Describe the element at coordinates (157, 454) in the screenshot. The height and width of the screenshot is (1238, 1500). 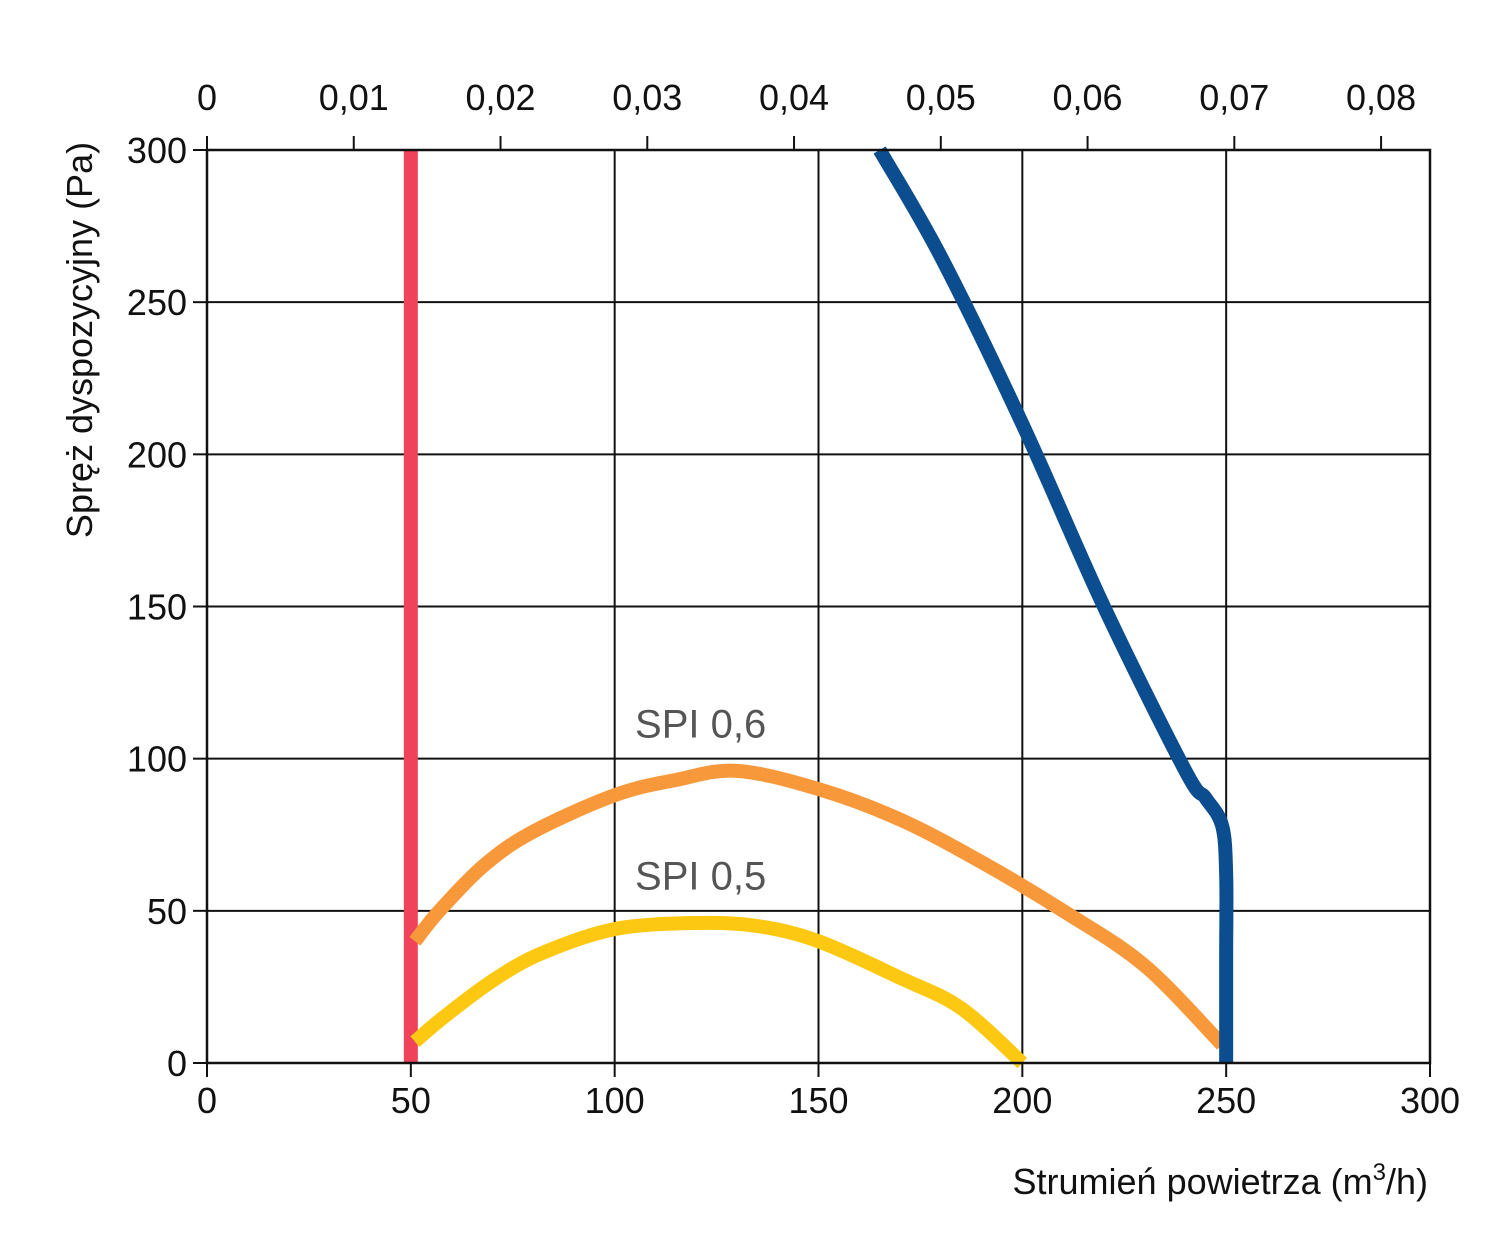
I see `y-tick-label: 200` at that location.